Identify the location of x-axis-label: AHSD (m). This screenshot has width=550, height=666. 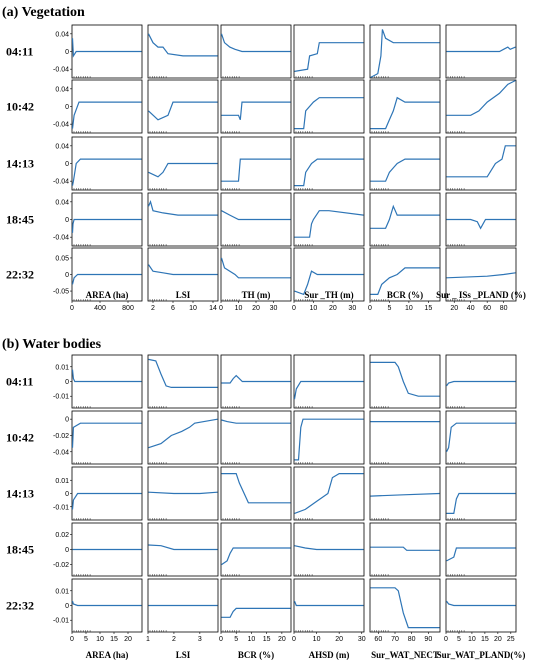
(329, 655).